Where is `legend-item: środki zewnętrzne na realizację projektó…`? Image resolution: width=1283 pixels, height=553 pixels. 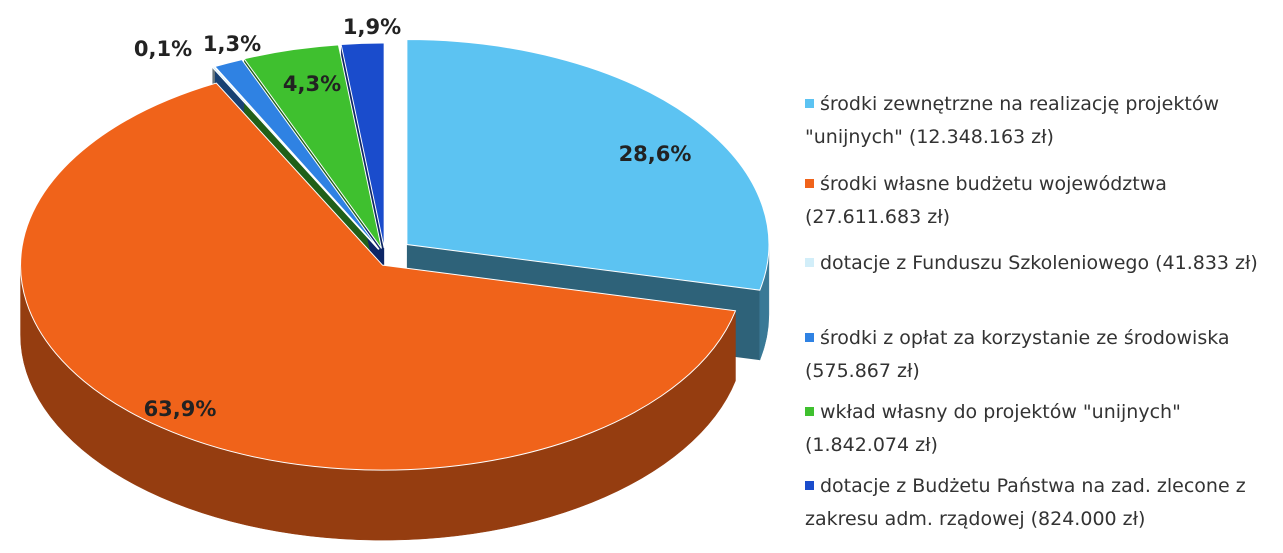
legend-item: środki zewnętrzne na realizację projektó… is located at coordinates (1040, 121).